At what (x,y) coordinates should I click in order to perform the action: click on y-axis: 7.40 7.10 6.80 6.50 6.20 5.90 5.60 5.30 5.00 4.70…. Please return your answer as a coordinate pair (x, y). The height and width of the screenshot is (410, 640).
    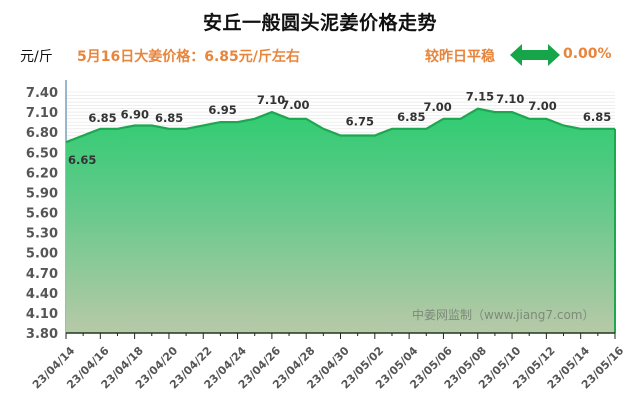
    Looking at the image, I should click on (46, 211).